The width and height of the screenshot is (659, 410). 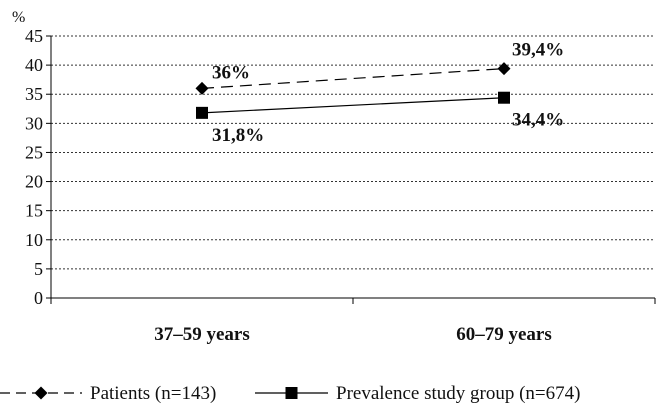 I want to click on x-category-label: 37–59 years, so click(x=202, y=334).